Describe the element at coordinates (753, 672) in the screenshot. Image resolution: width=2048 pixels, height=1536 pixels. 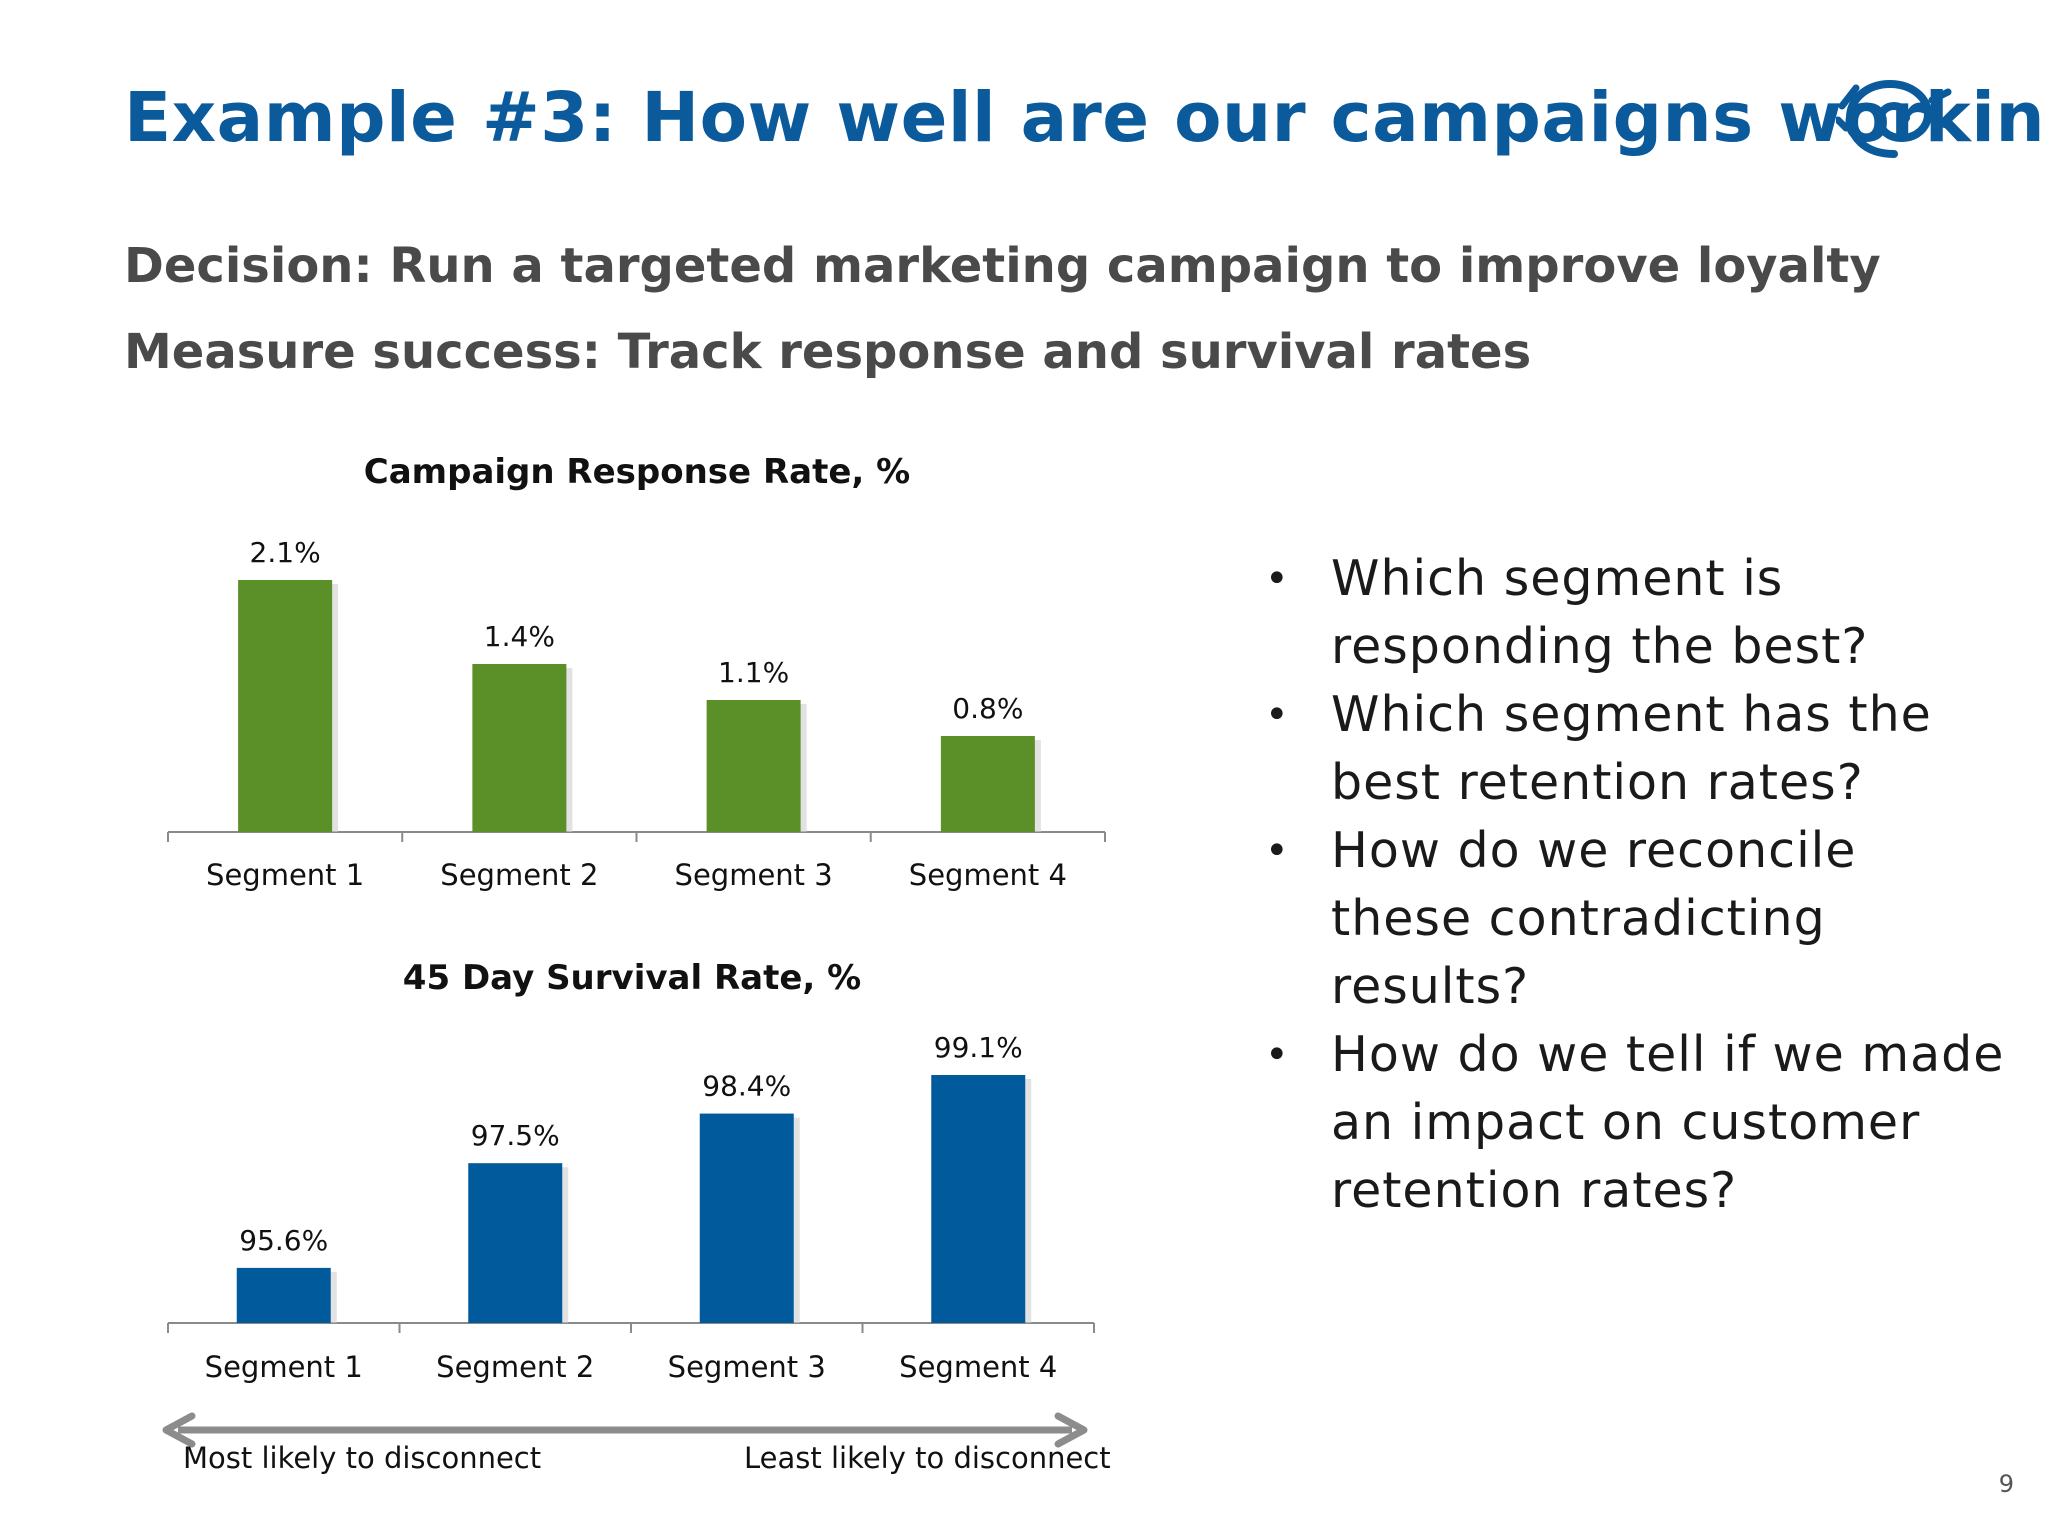
I see `response-data-label: 1.1%` at that location.